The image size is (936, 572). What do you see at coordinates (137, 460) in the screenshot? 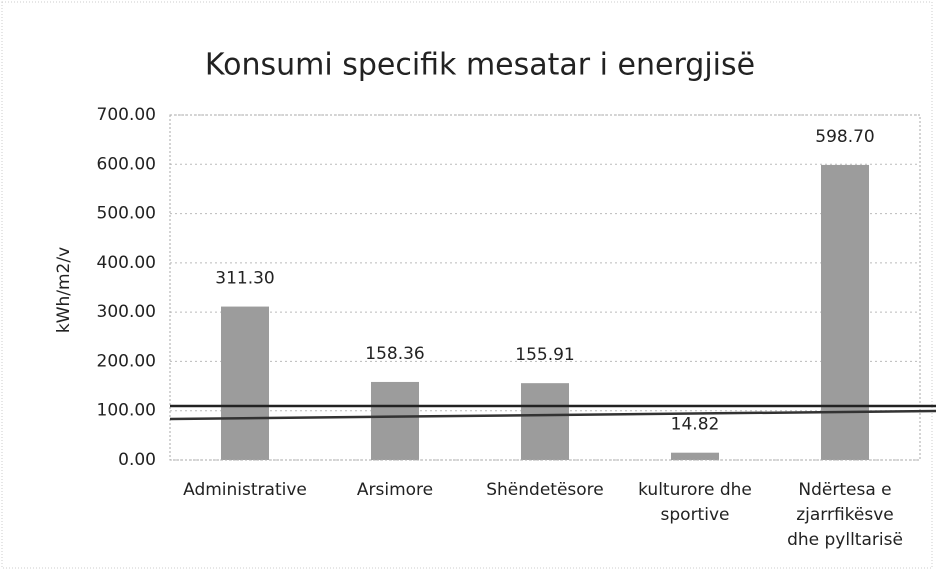
I see `y-tick-label: 0.00` at bounding box center [137, 460].